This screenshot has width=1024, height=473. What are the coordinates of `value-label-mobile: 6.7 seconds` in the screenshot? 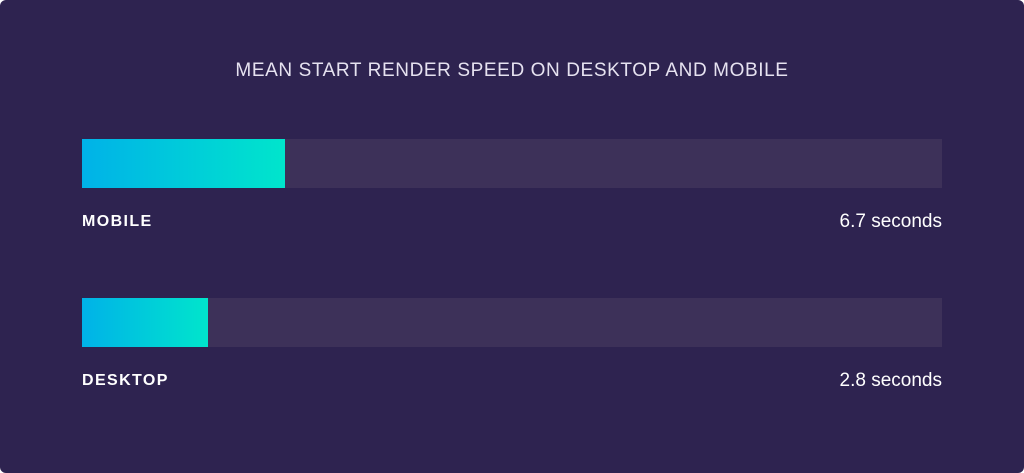 It's located at (890, 221).